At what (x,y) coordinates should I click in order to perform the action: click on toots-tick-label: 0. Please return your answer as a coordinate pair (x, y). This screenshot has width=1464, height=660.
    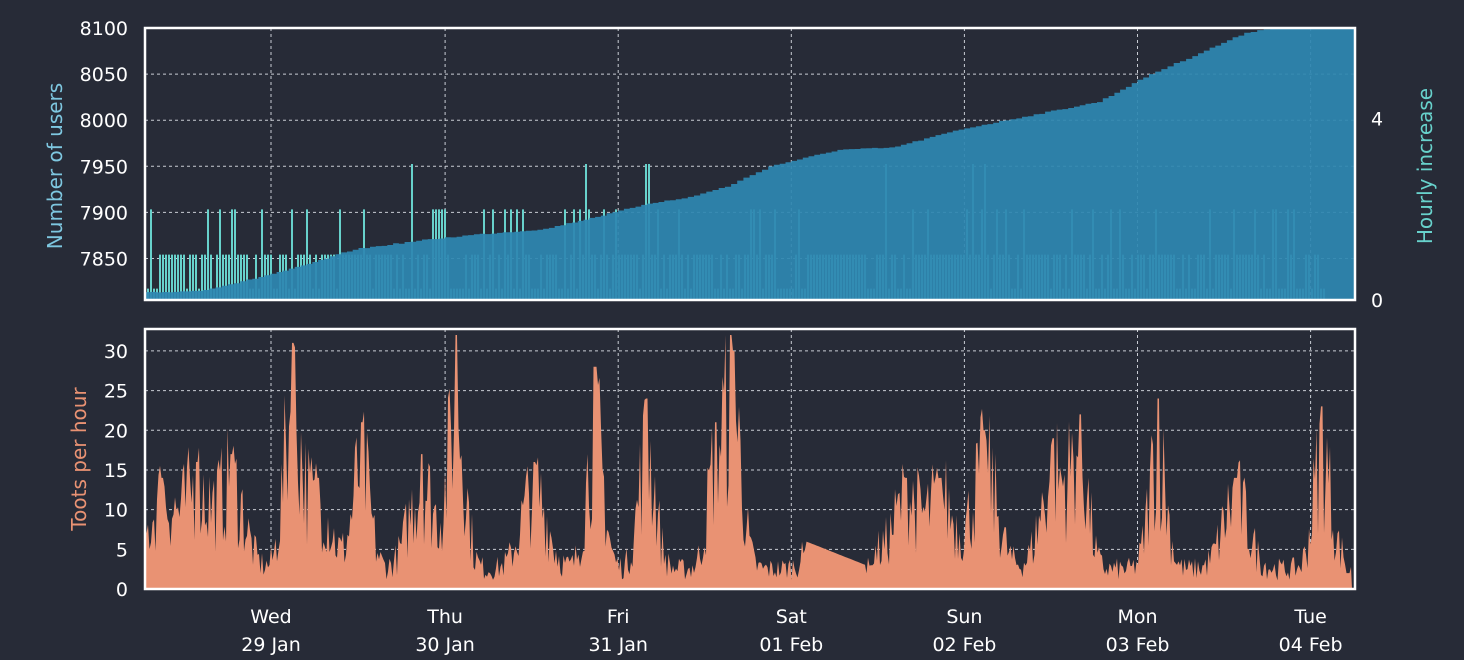
    Looking at the image, I should click on (122, 590).